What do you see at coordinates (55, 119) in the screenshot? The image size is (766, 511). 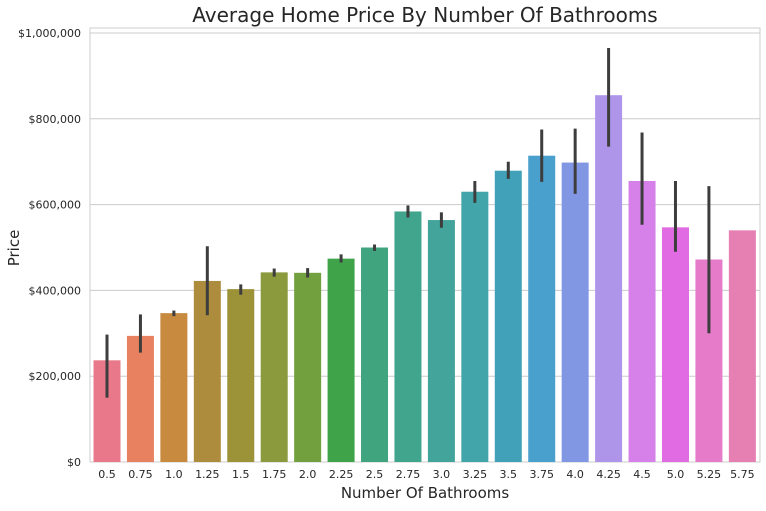 I see `y-tick-label: $800,000` at bounding box center [55, 119].